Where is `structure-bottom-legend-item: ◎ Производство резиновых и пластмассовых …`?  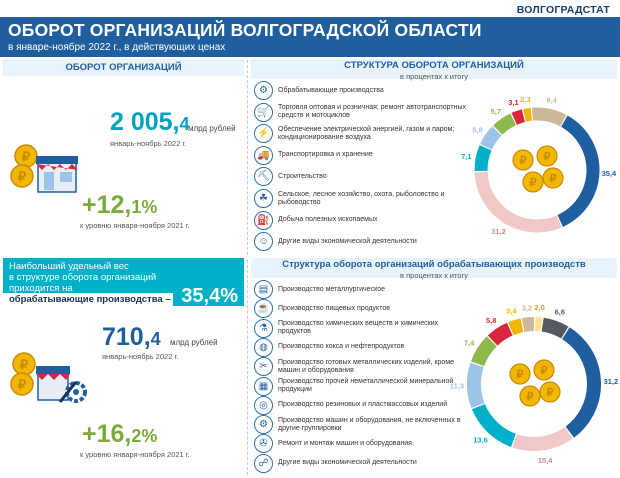
structure-bottom-legend-item: ◎ Производство резиновых и пластмассовых … is located at coordinates (361, 405).